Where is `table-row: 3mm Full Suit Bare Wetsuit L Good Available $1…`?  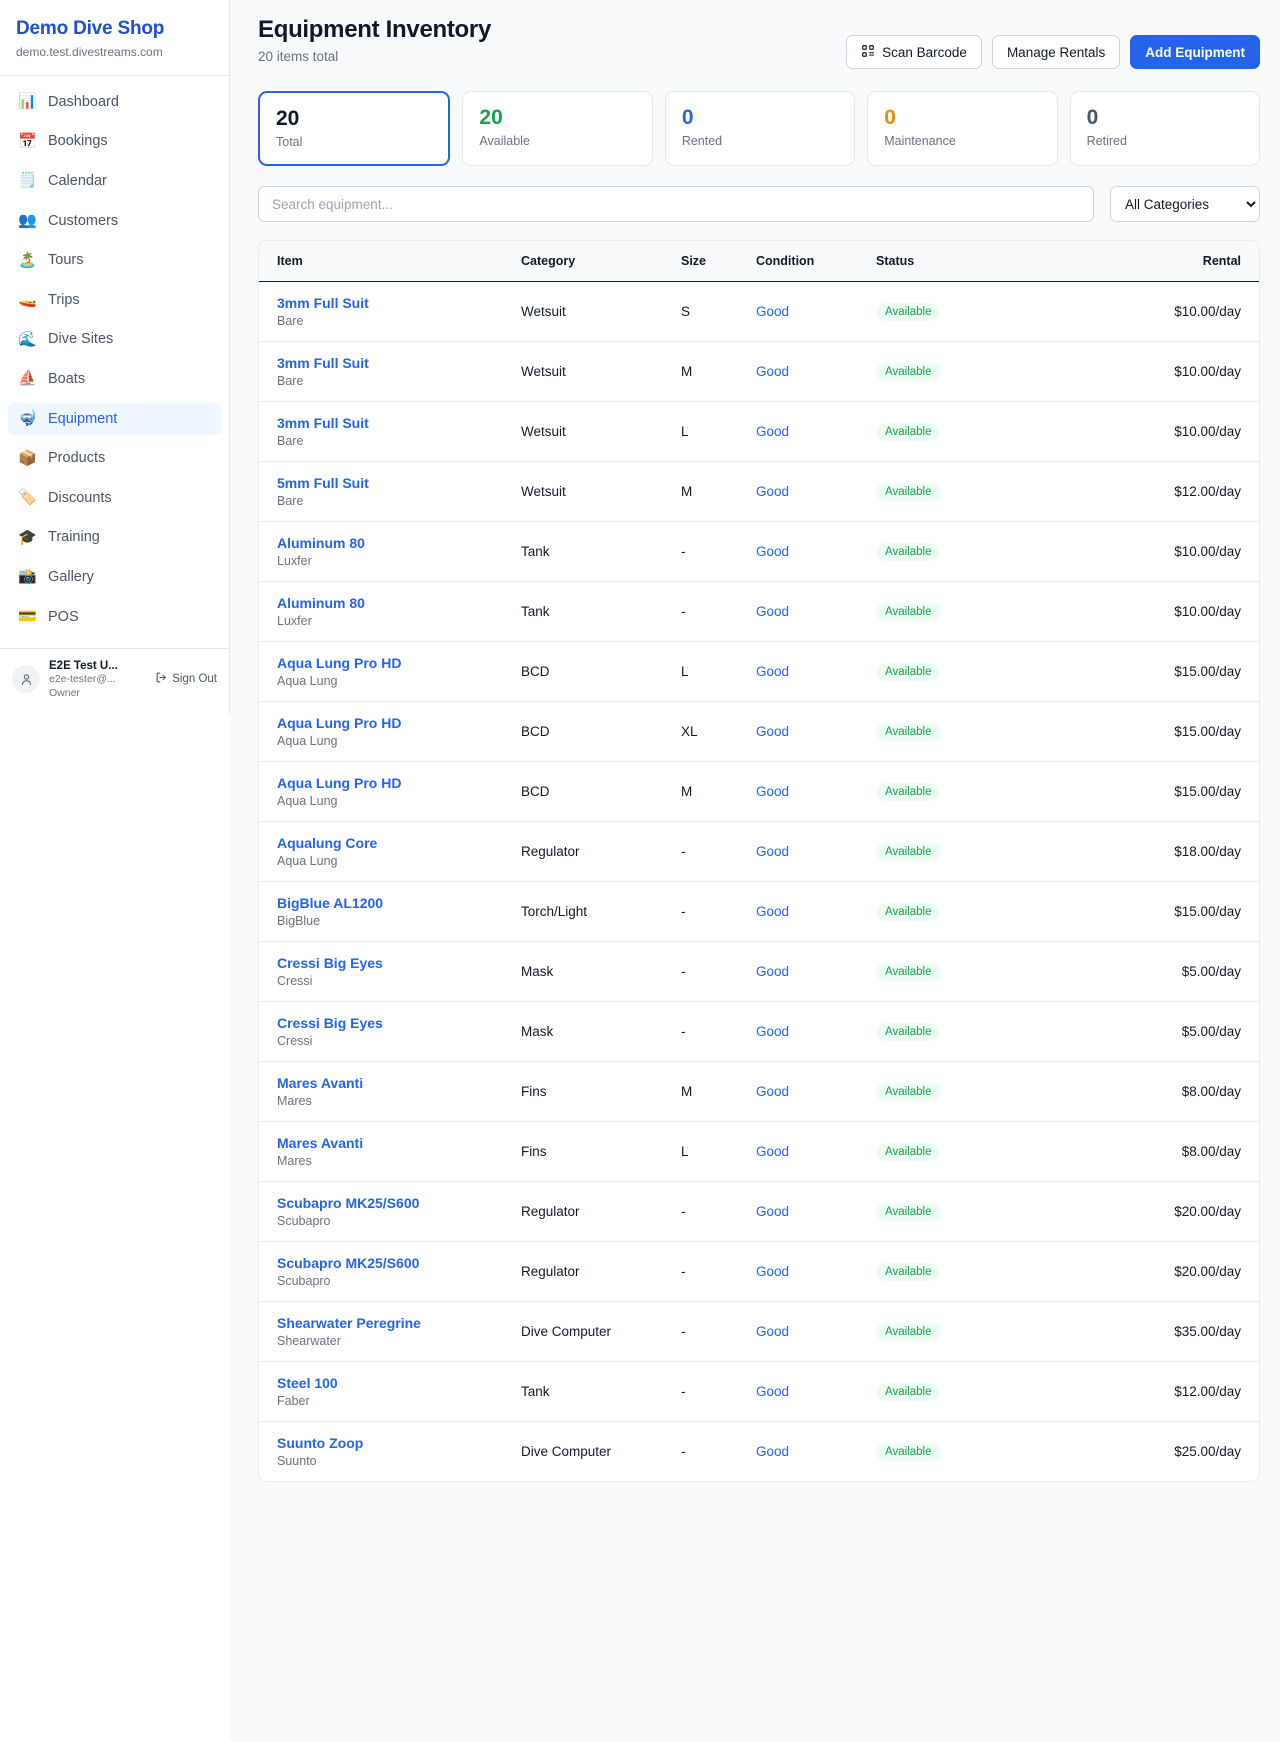 table-row: 3mm Full Suit Bare Wetsuit L Good Available $1… is located at coordinates (759, 432).